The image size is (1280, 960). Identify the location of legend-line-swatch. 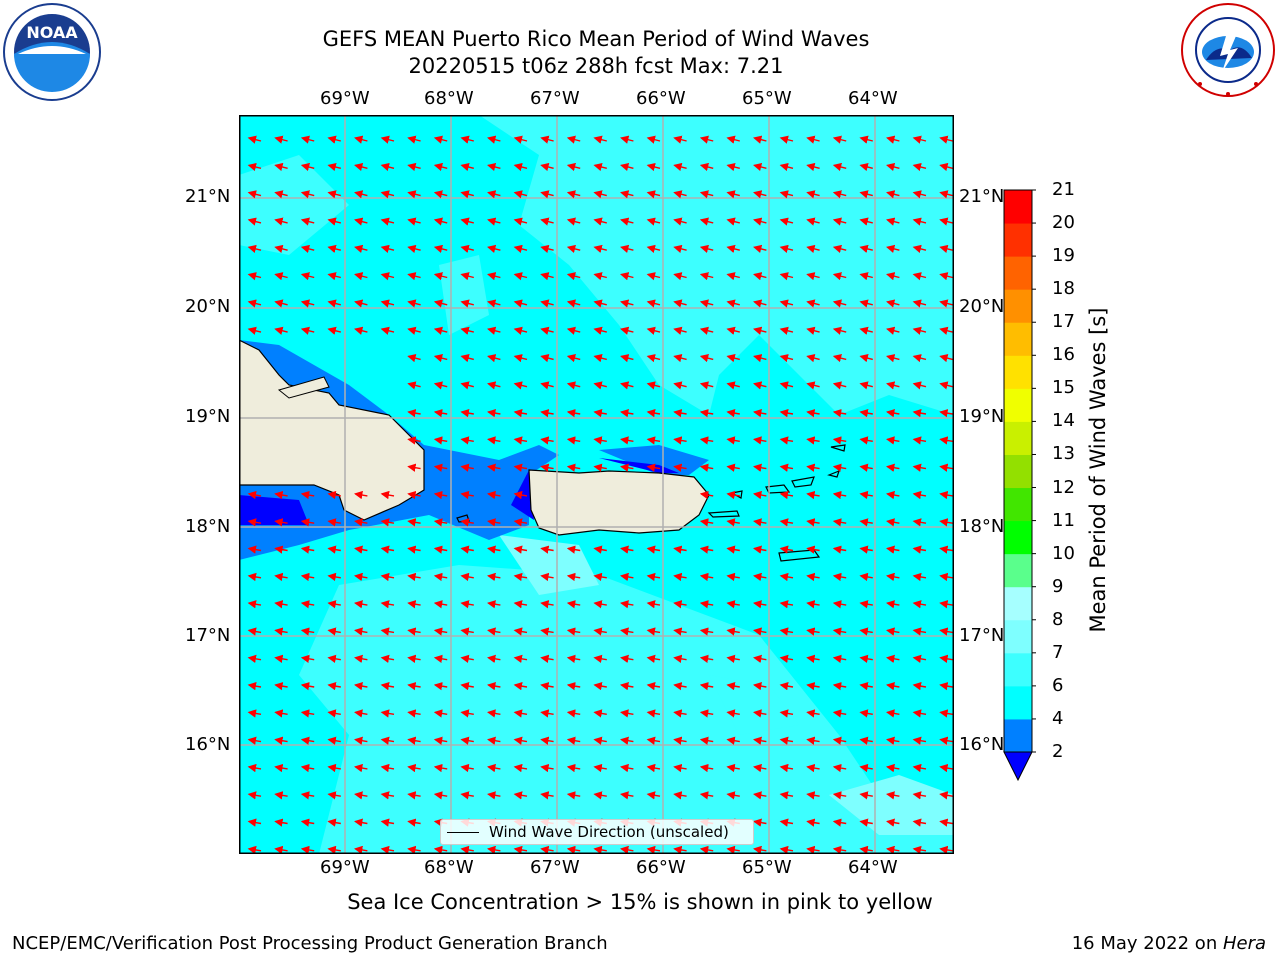
(463, 832).